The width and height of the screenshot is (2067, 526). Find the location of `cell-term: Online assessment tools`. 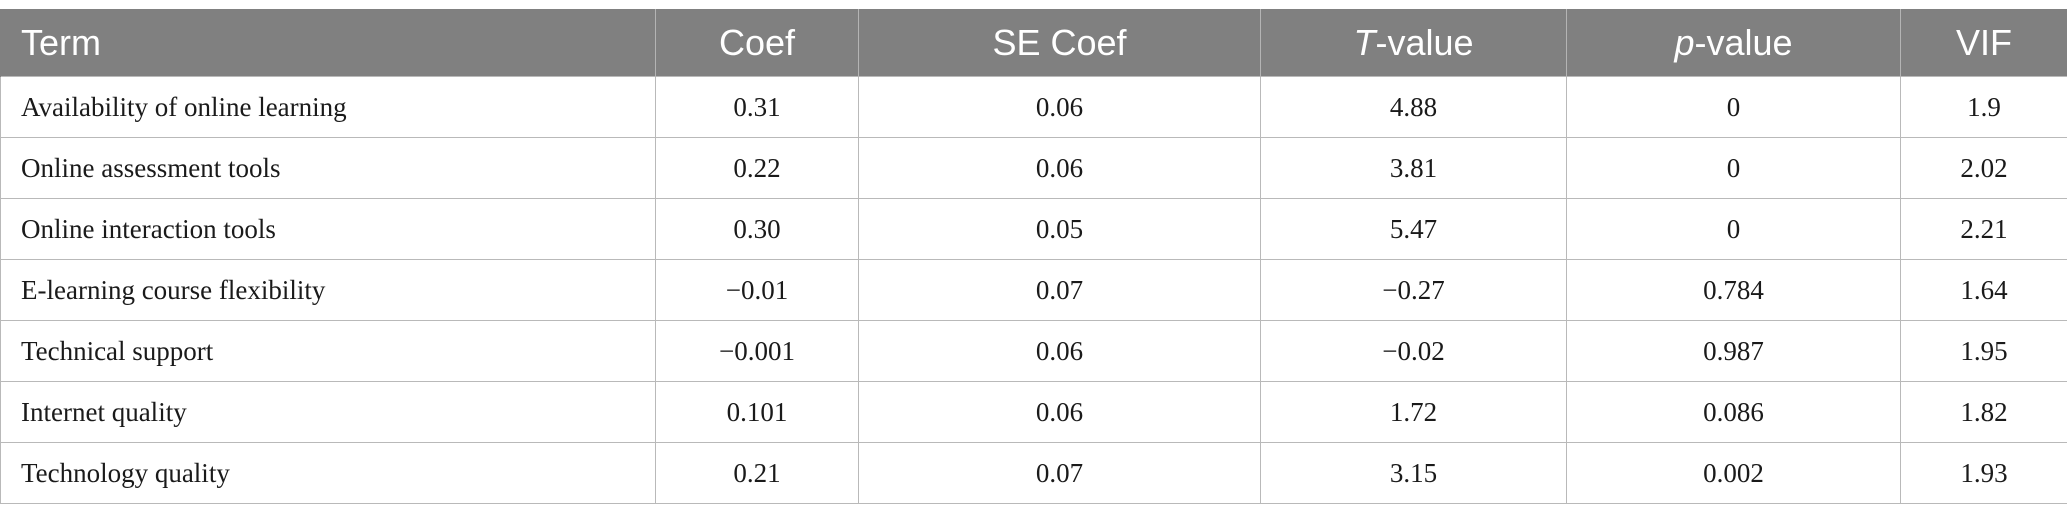

cell-term: Online assessment tools is located at coordinates (328, 168).